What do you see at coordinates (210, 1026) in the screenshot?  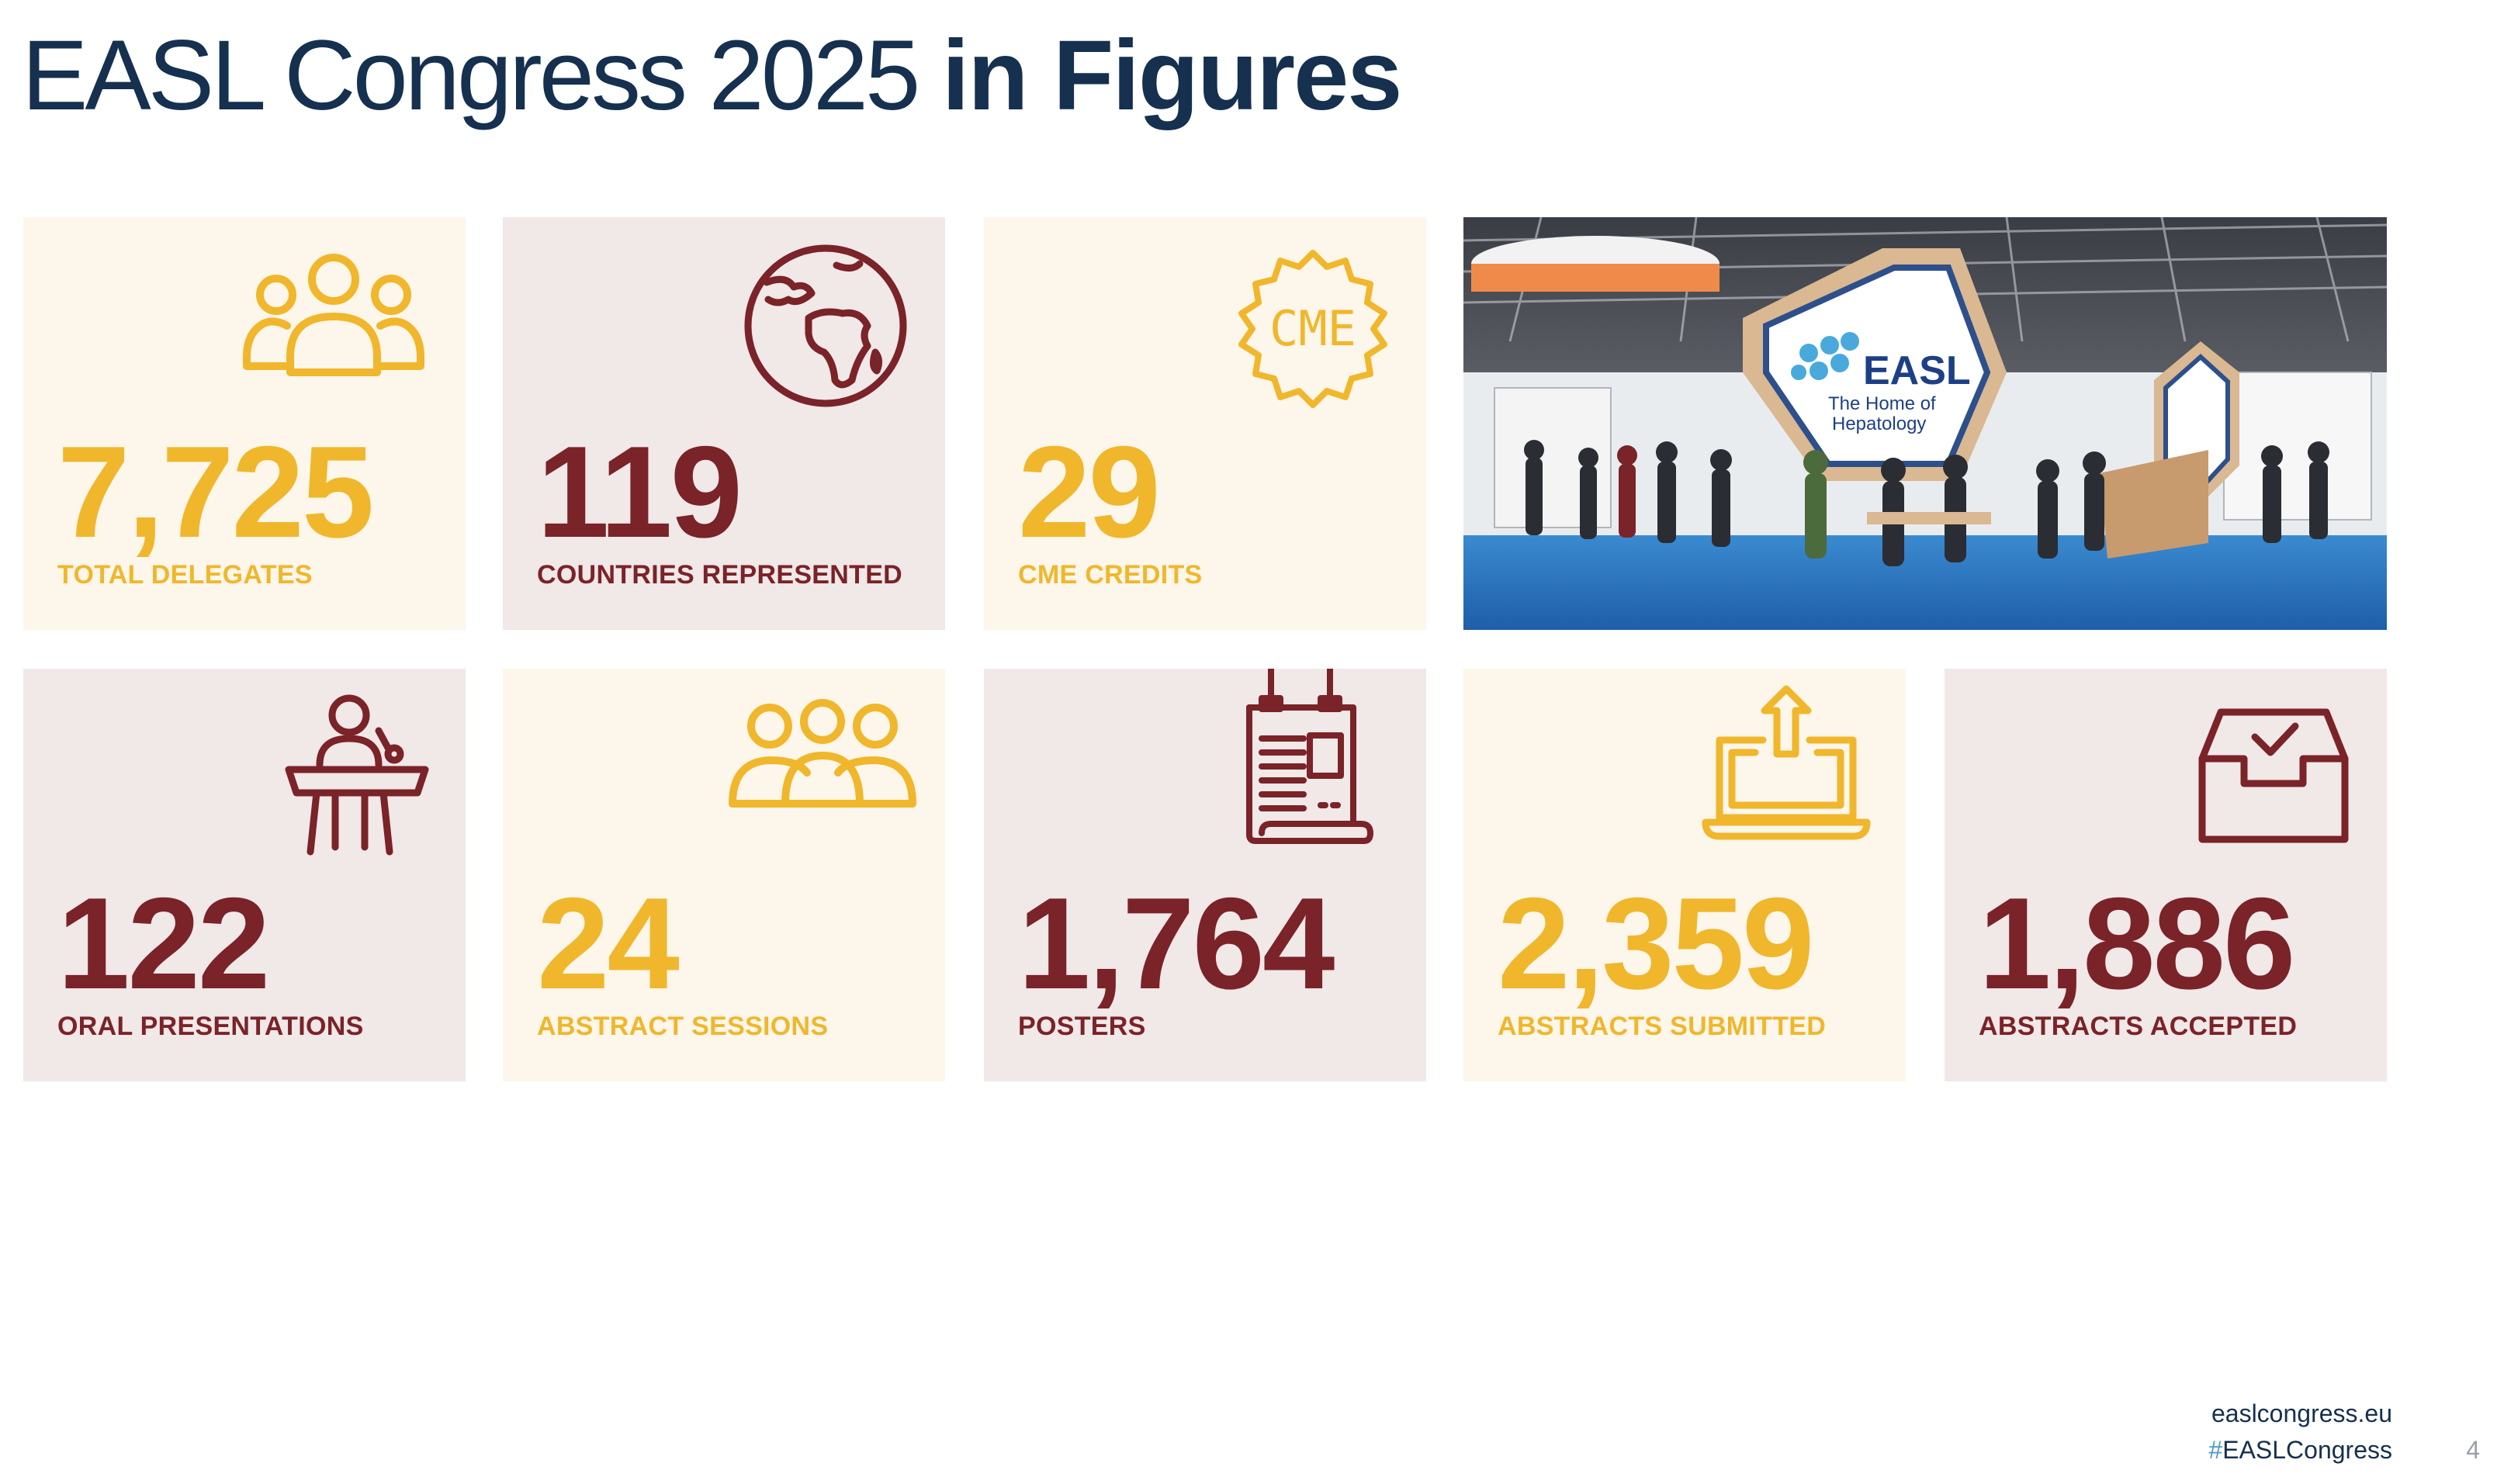 I see `stat-label: ORAL PRESENTATIONS` at bounding box center [210, 1026].